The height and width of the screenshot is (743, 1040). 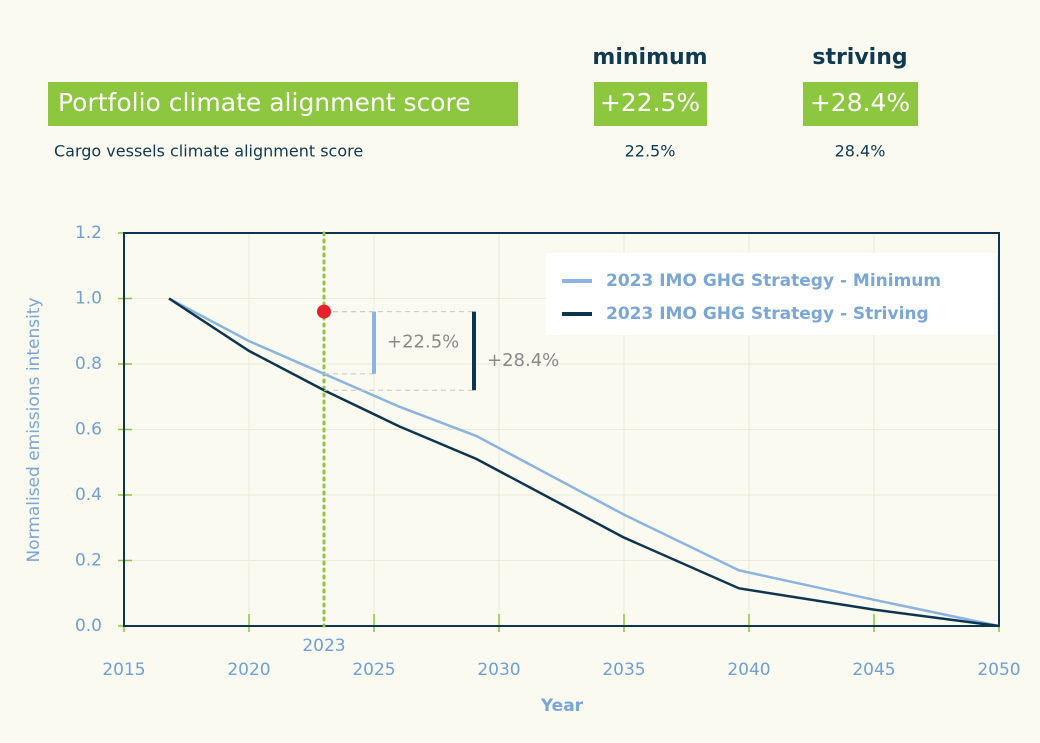 What do you see at coordinates (773, 281) in the screenshot?
I see `legend-label: 2023 IMO GHG Strategy - Minimum` at bounding box center [773, 281].